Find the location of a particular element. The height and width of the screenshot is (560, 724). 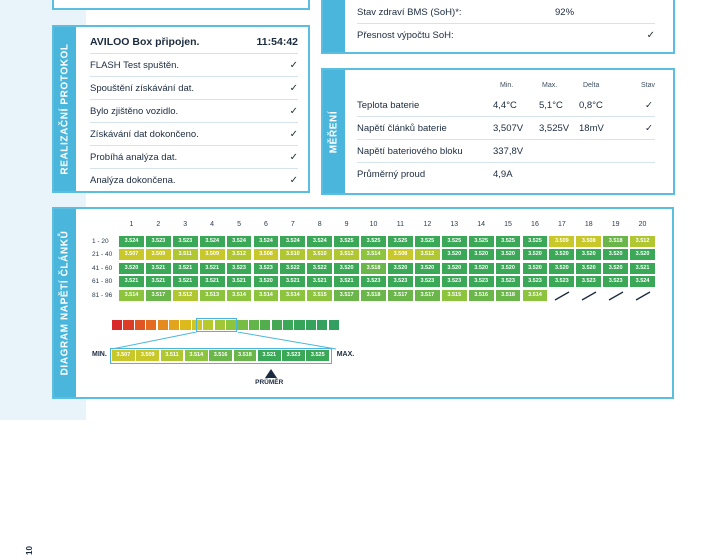

grid-column-header: 4 is located at coordinates (212, 224).